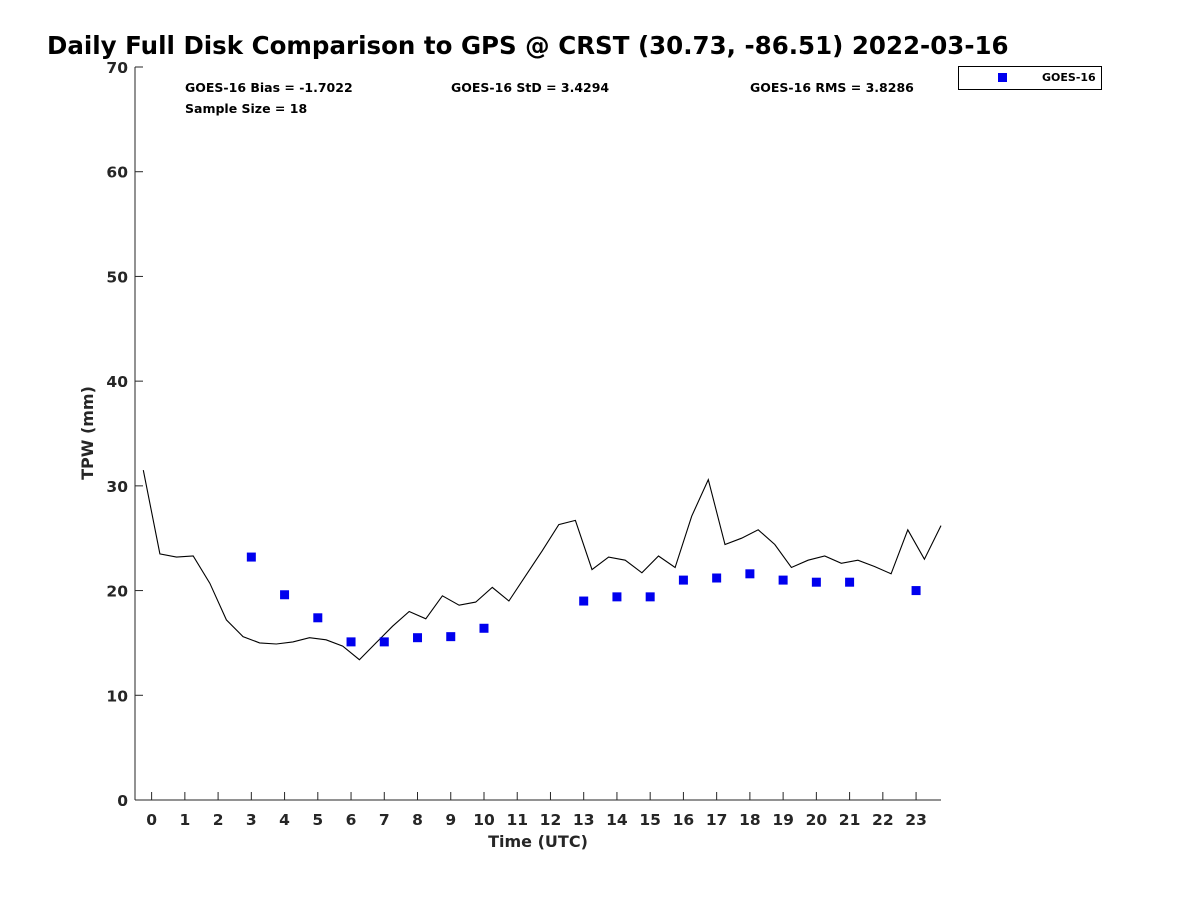 This screenshot has width=1200, height=900. I want to click on x-tick-label: 0, so click(151, 820).